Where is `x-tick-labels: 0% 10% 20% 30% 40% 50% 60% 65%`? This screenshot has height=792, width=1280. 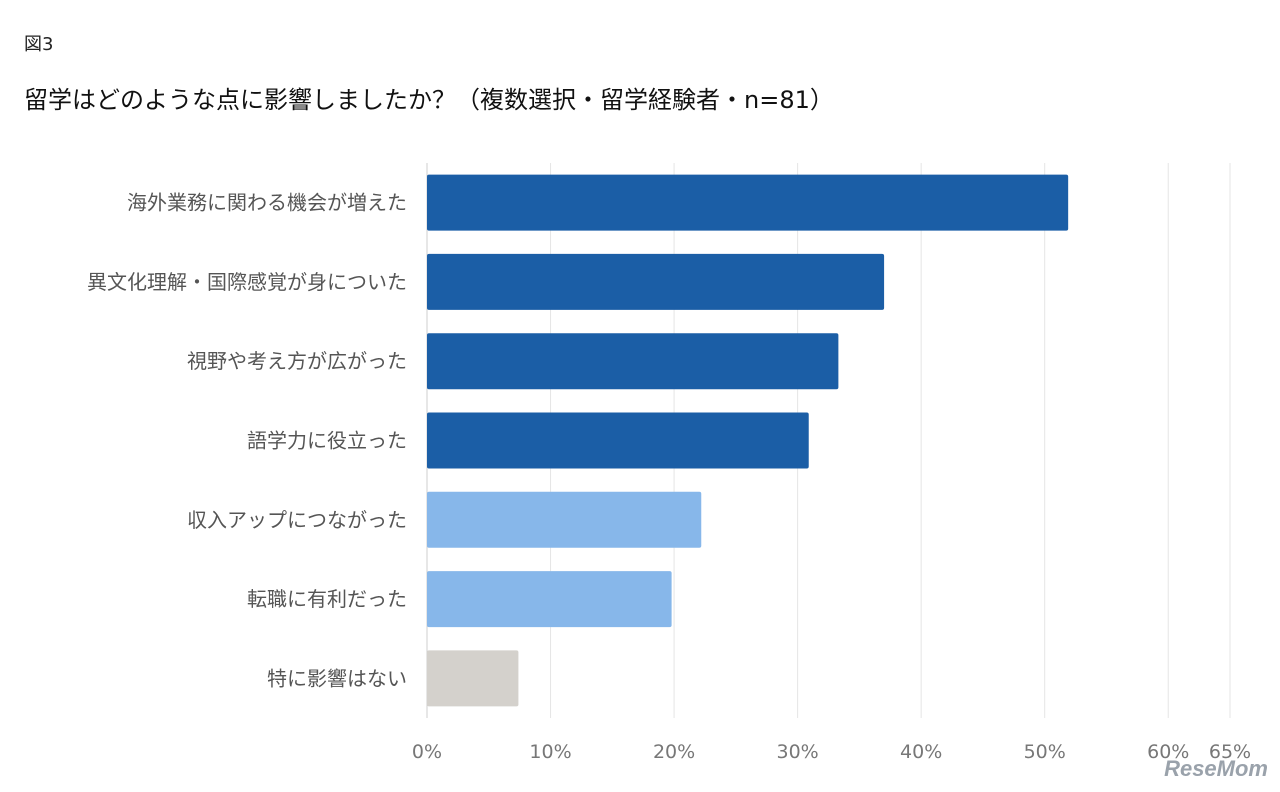
x-tick-labels: 0% 10% 20% 30% 40% 50% 60% 65% is located at coordinates (831, 752).